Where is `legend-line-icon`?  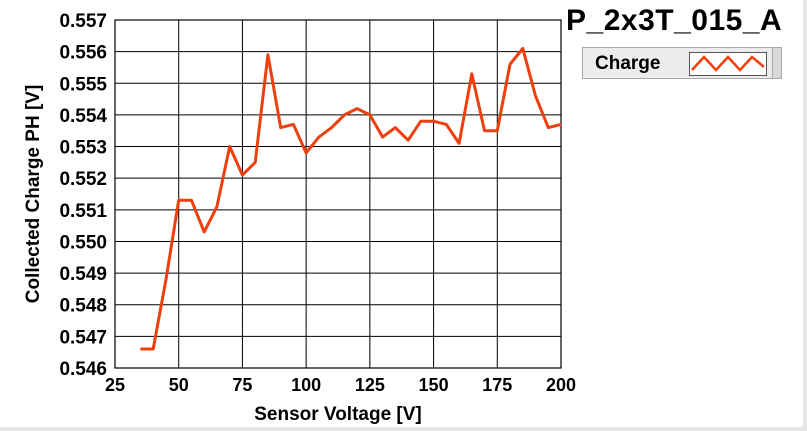
legend-line-icon is located at coordinates (728, 63).